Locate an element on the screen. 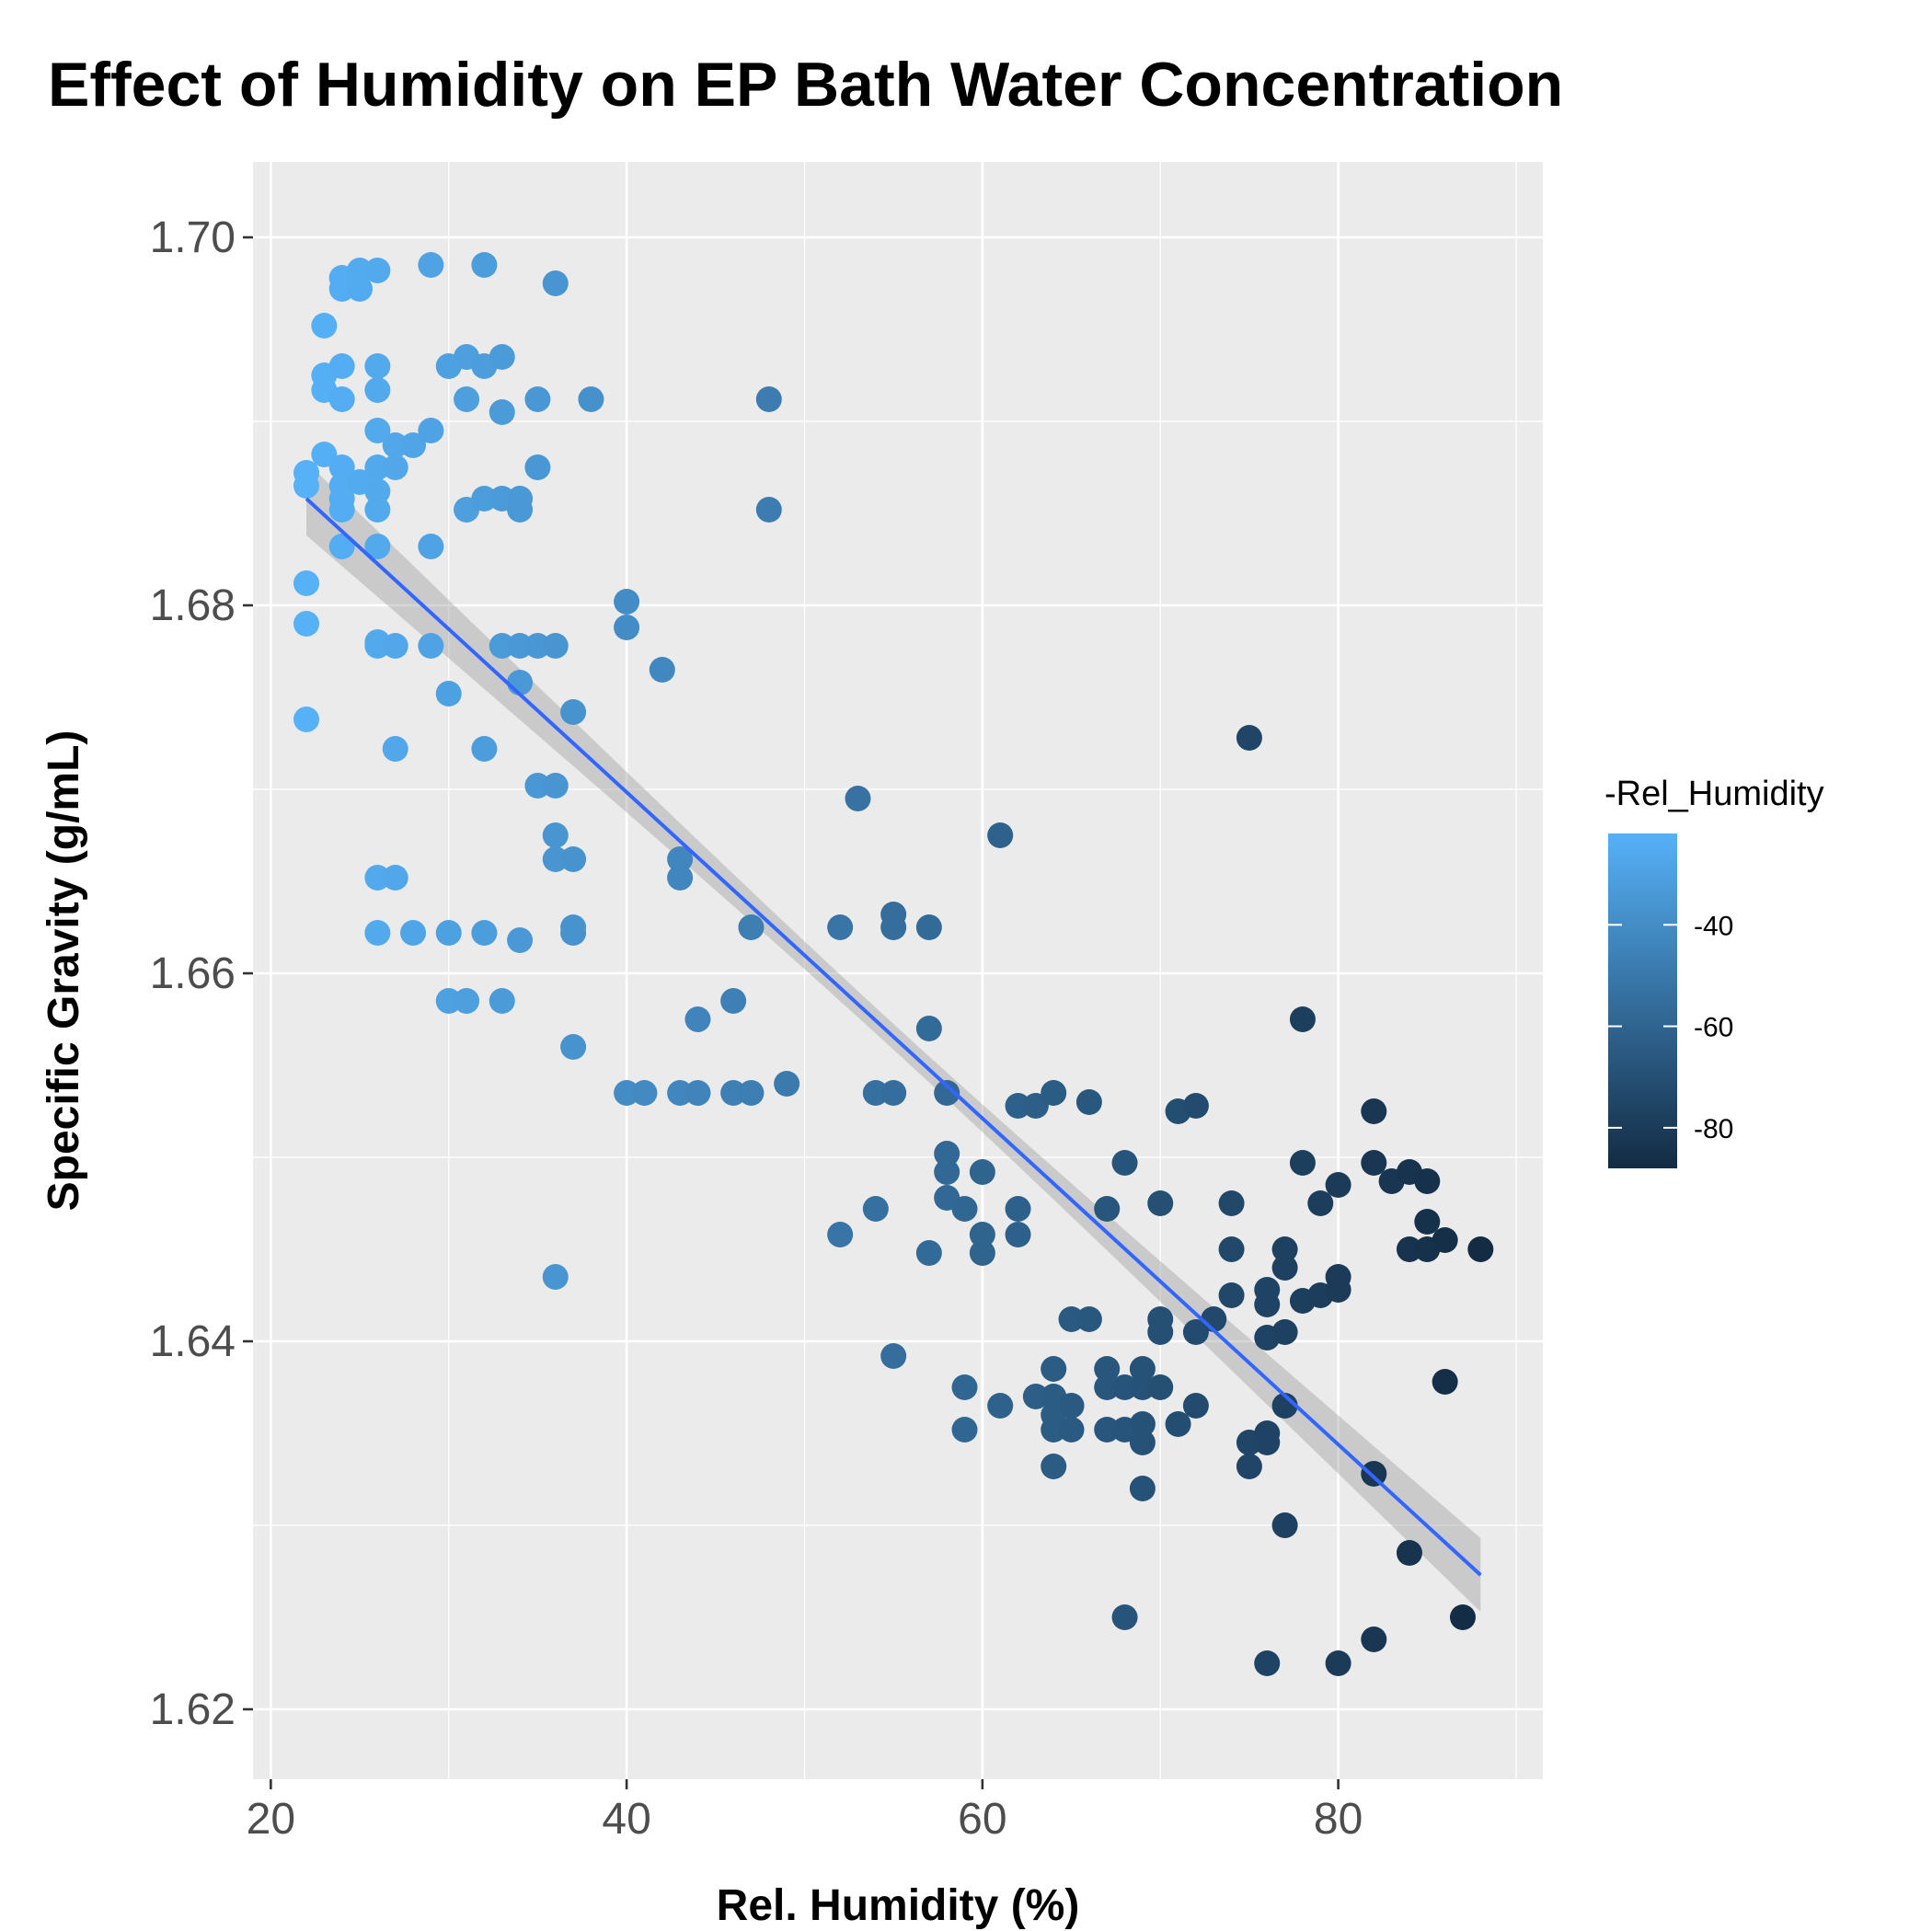 The height and width of the screenshot is (1931, 1932). y-tick-label: 1.66 is located at coordinates (193, 974).